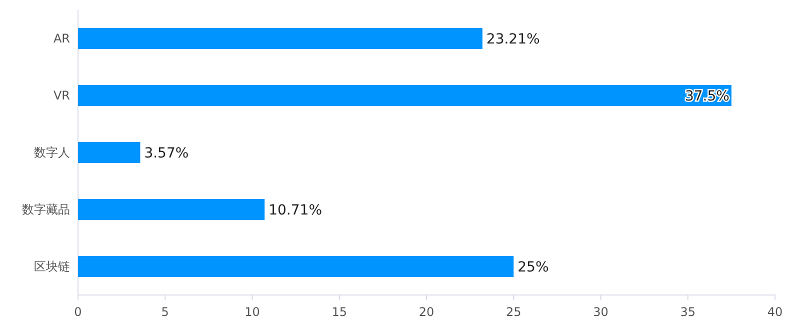  I want to click on x-tick-label: 10, so click(252, 312).